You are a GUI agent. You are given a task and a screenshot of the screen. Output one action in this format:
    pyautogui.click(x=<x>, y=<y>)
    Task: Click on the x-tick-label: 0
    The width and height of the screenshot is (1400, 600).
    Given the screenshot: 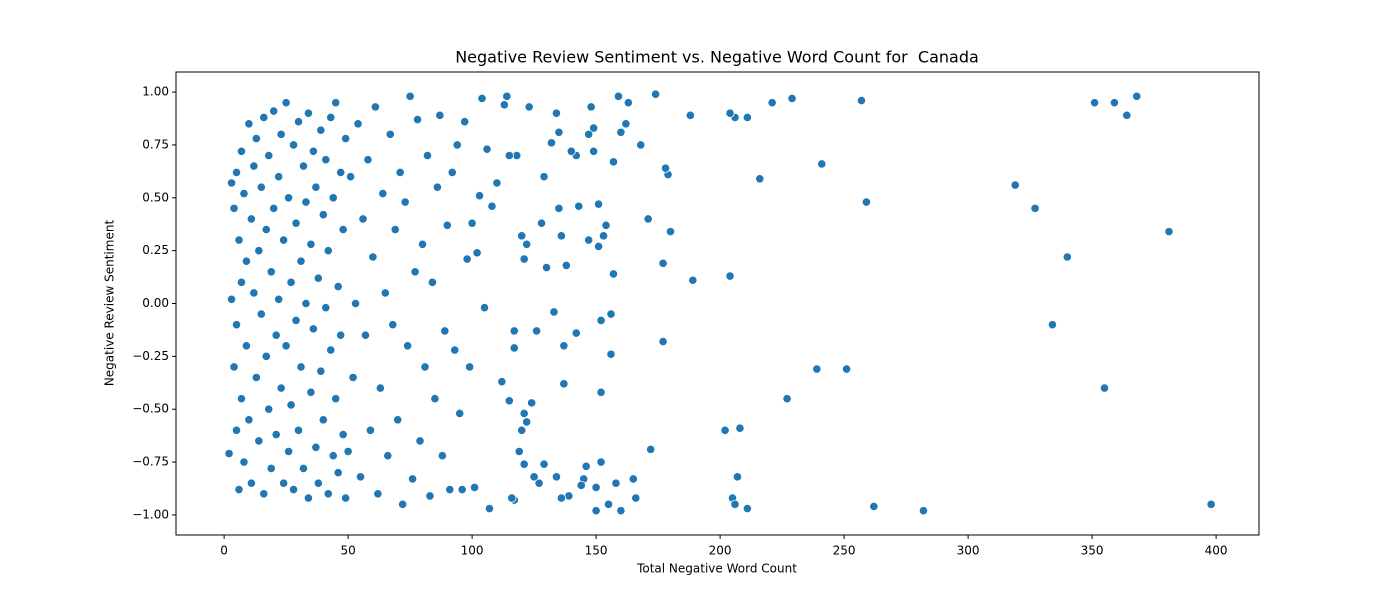 What is the action you would take?
    pyautogui.click(x=224, y=551)
    